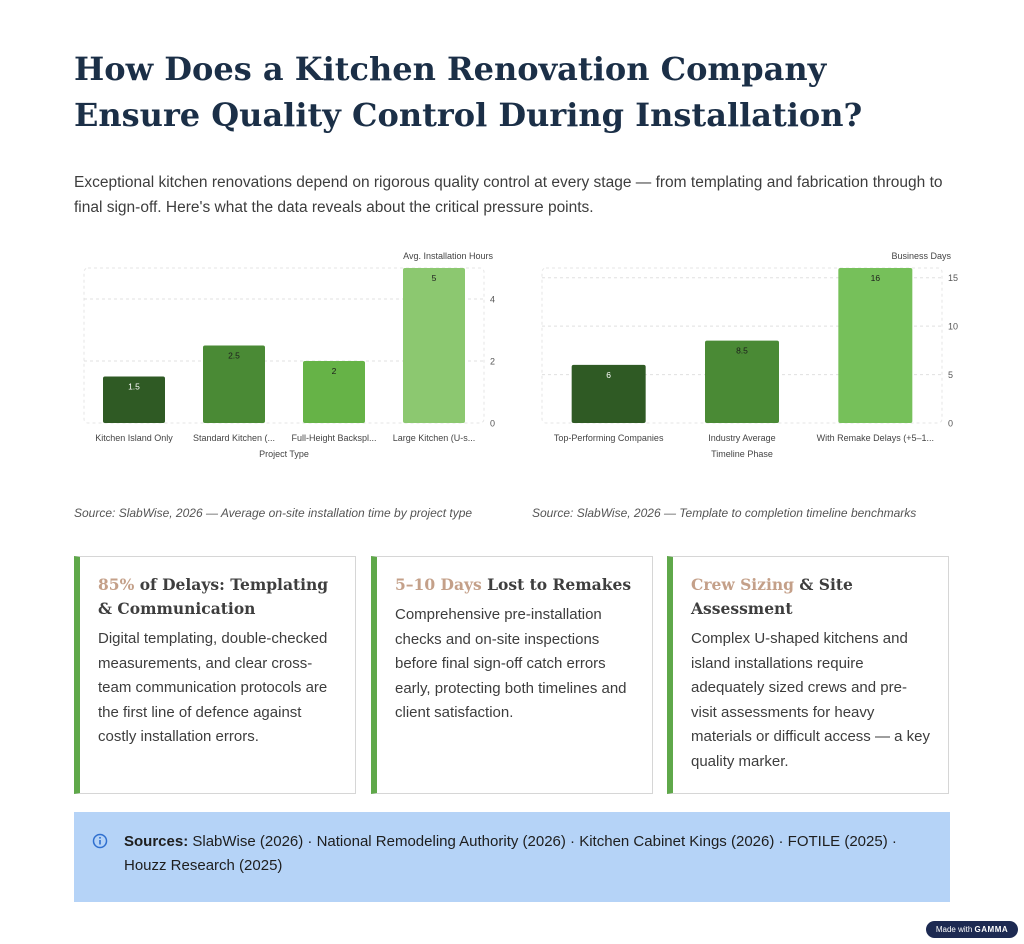 The height and width of the screenshot is (944, 1024). I want to click on card-title: 5–10 Days Lost to Remakes, so click(515, 585).